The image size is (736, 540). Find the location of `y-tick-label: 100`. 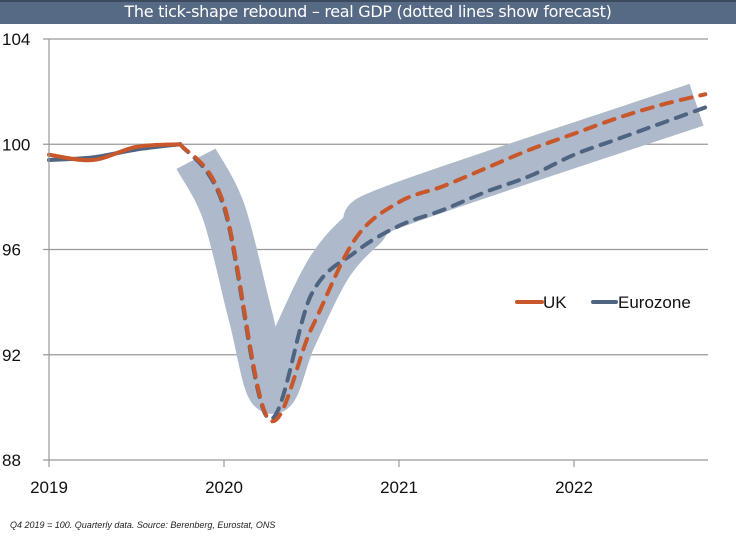

y-tick-label: 100 is located at coordinates (16, 144).